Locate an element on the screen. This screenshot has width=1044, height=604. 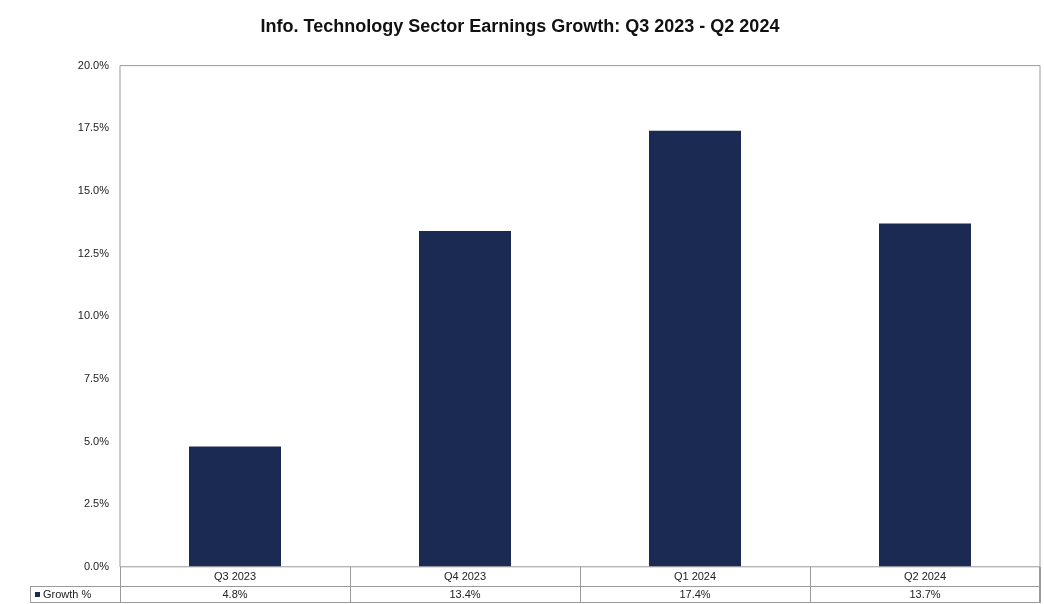
y-tick-label: 7.5% is located at coordinates (96, 377).